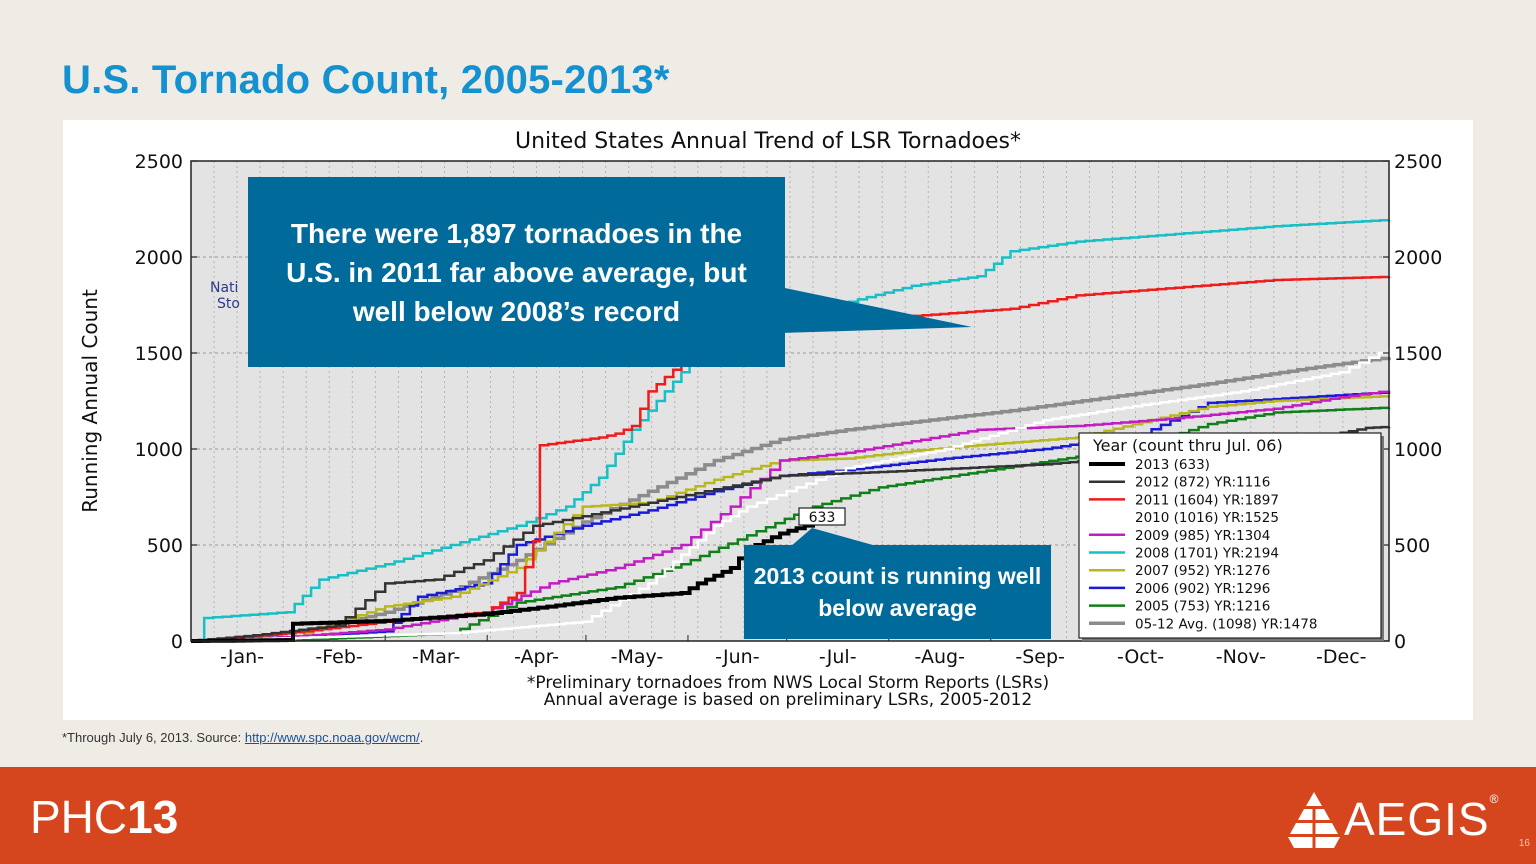 The image size is (1536, 864). I want to click on aegis-logo-text: AEGIS, so click(1417, 819).